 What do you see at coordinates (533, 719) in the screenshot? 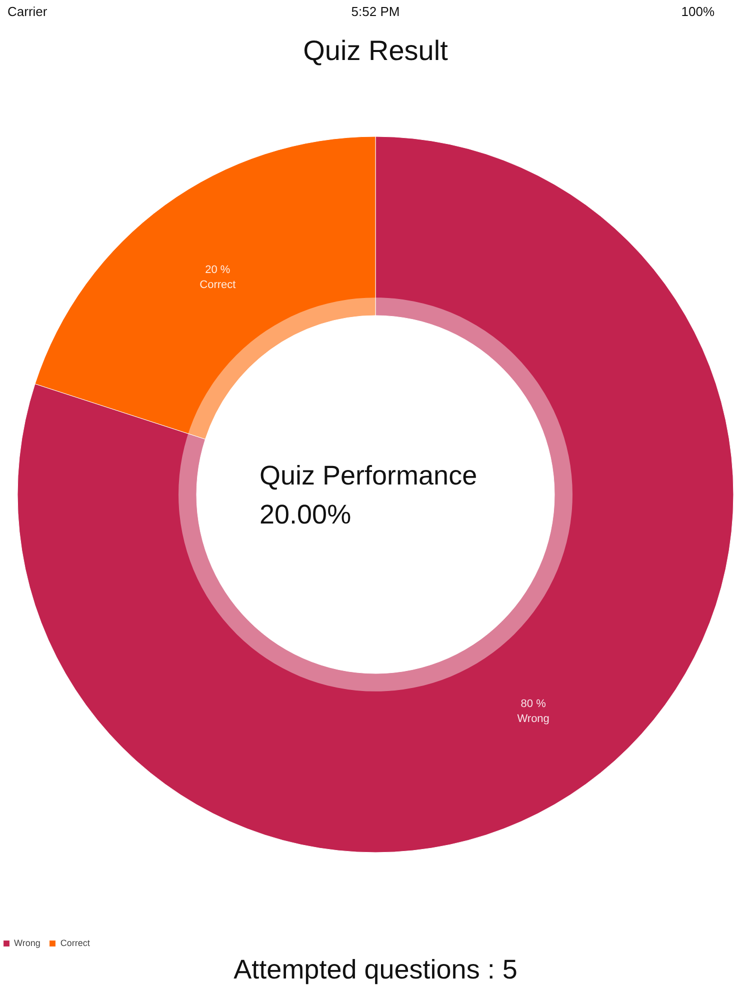
I see `slice-label: Wrong` at bounding box center [533, 719].